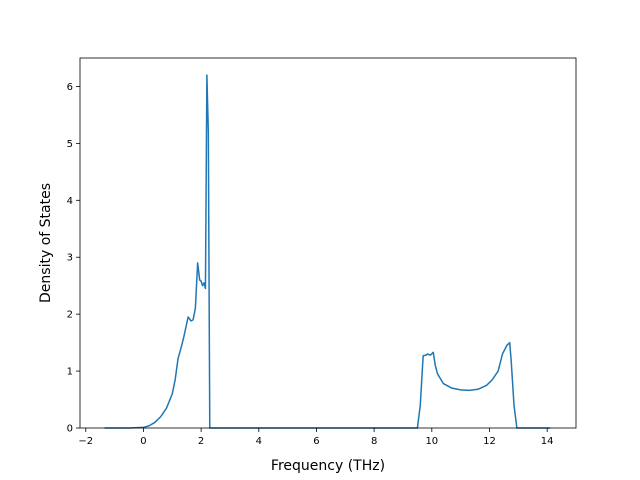 The width and height of the screenshot is (640, 480). What do you see at coordinates (489, 441) in the screenshot?
I see `x-tick-label: 12` at bounding box center [489, 441].